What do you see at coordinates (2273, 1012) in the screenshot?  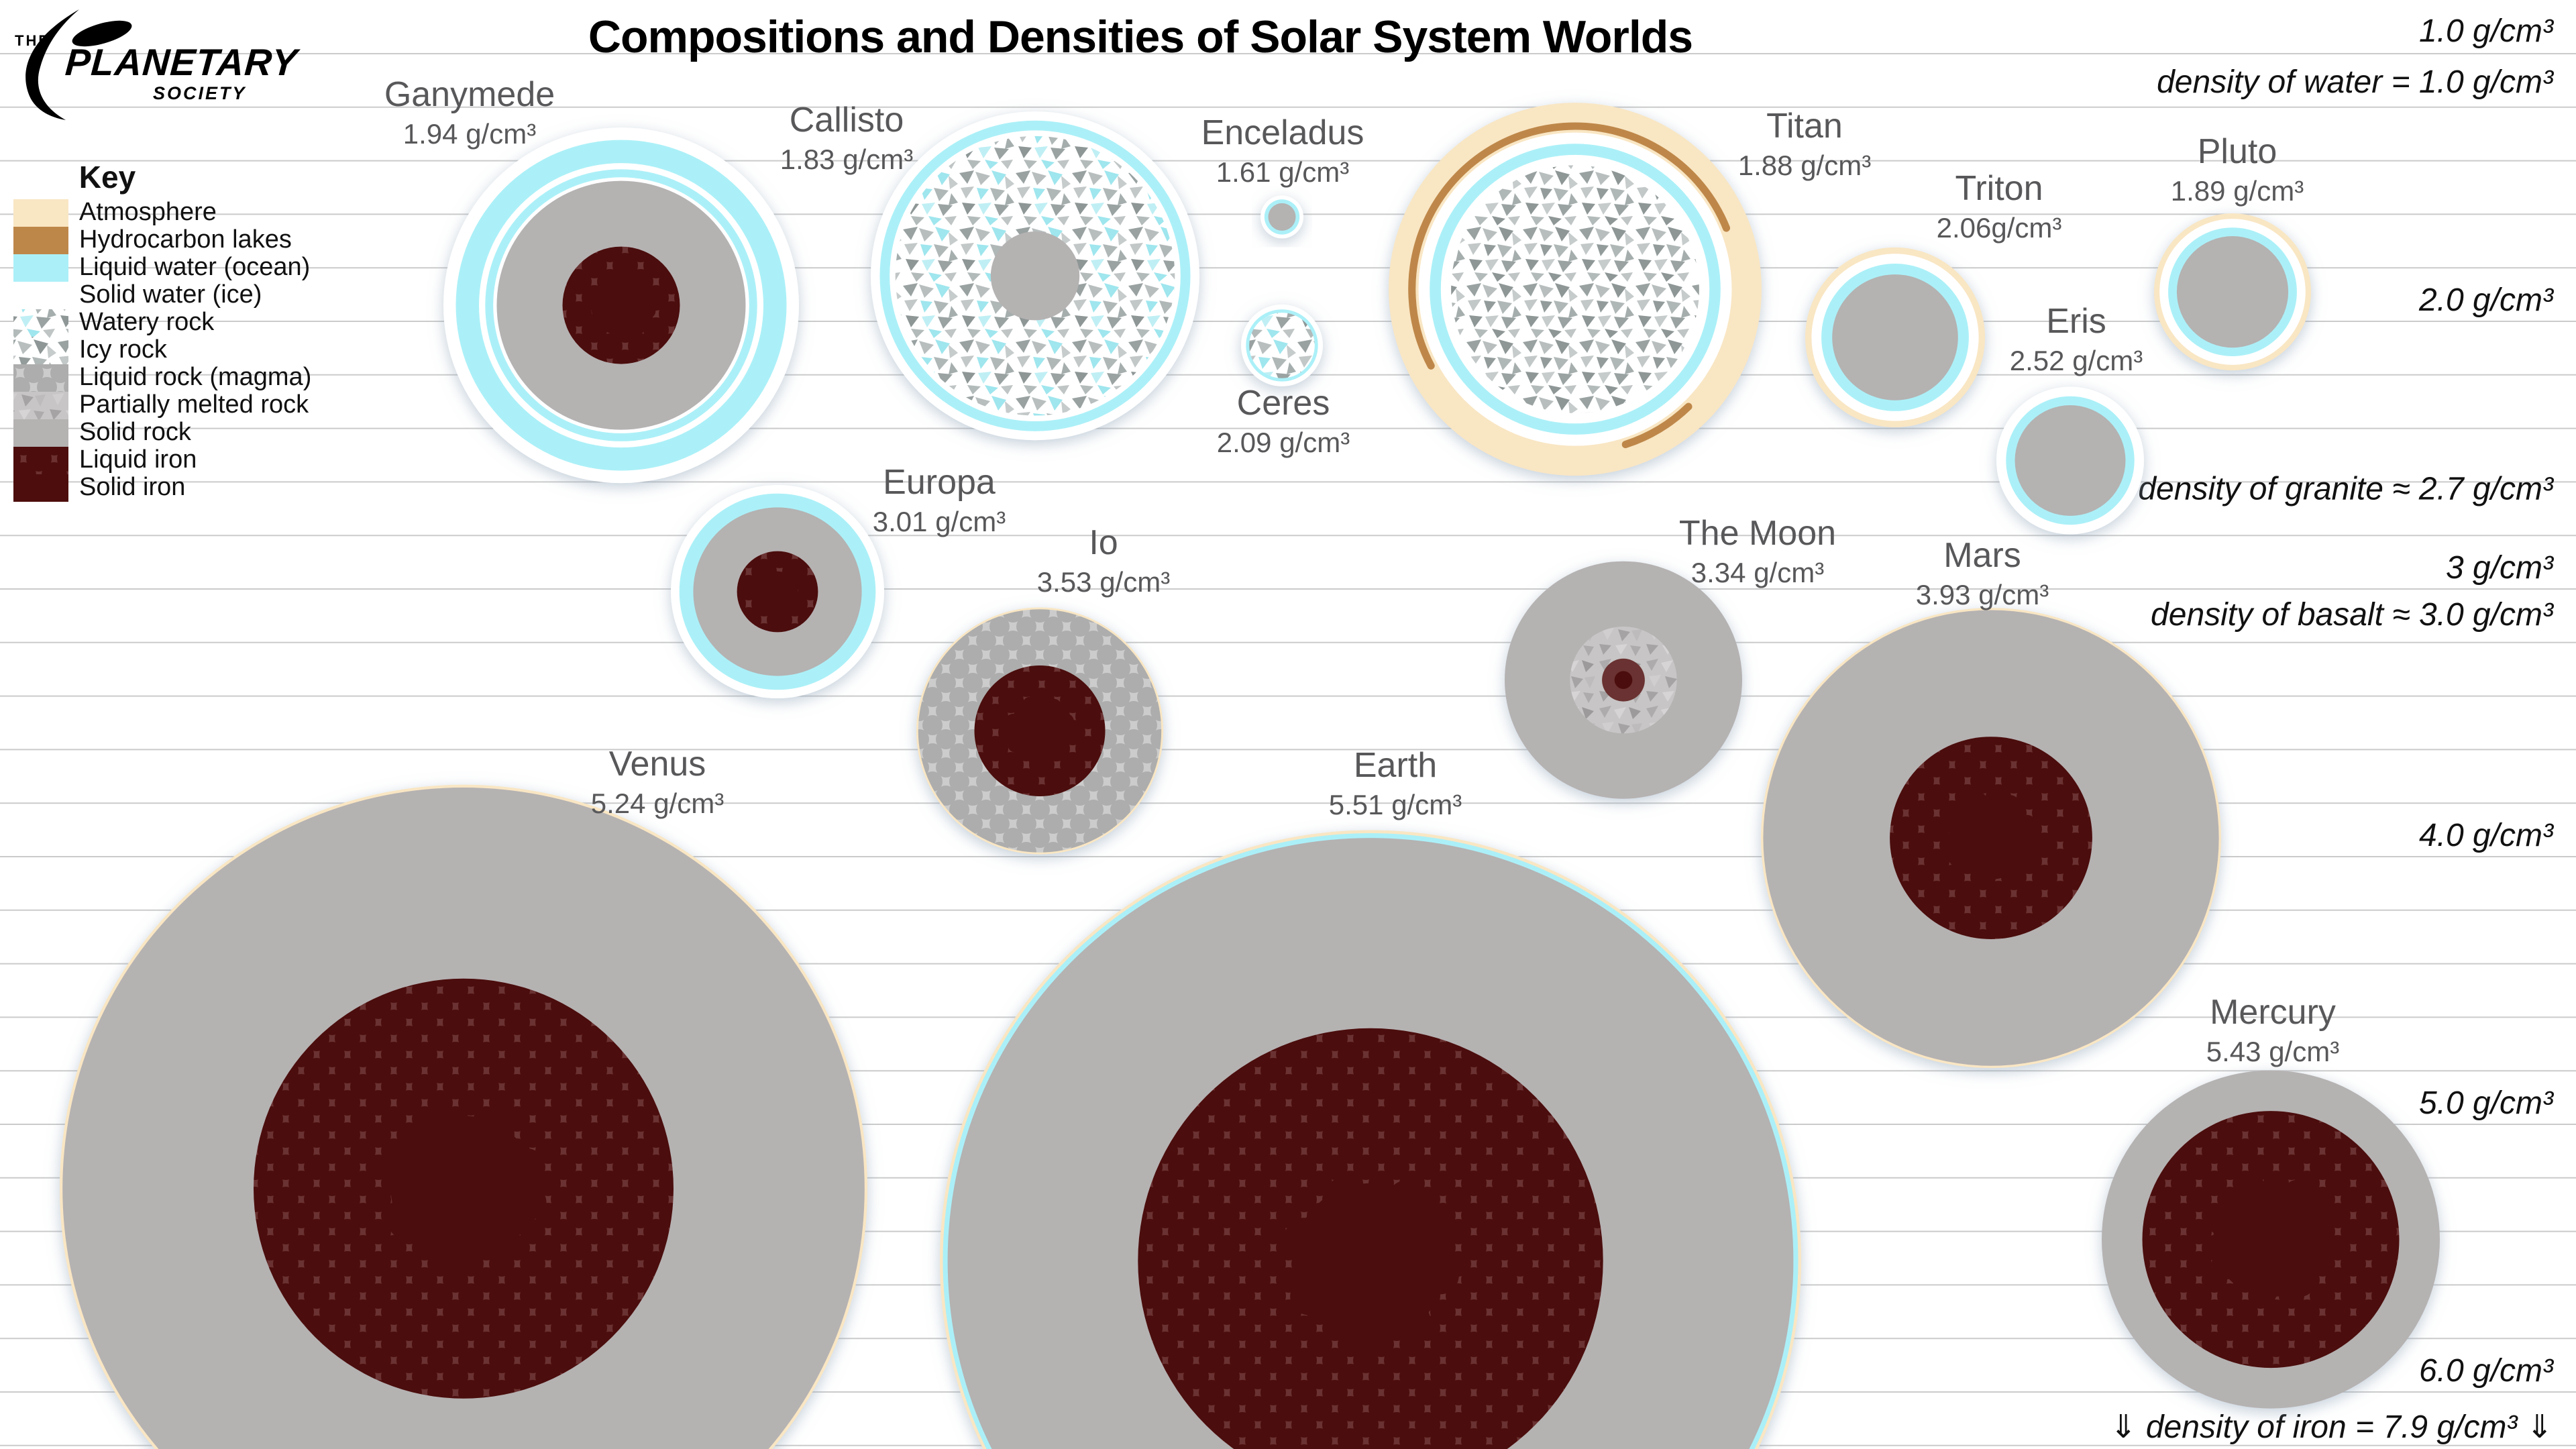 I see `world-name-label: Mercury` at bounding box center [2273, 1012].